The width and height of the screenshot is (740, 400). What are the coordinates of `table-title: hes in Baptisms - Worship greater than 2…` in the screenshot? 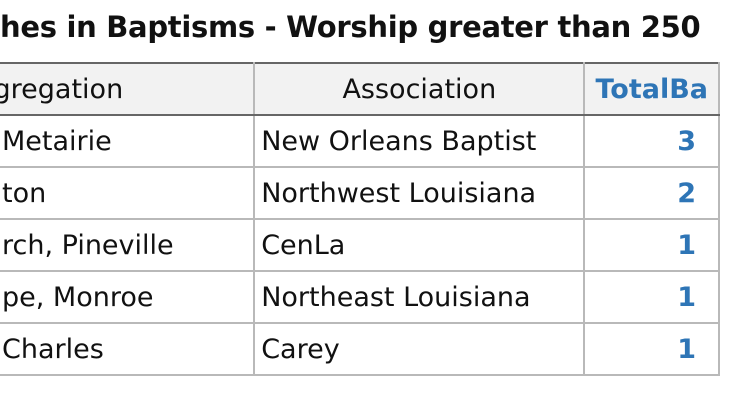 It's located at (350, 27).